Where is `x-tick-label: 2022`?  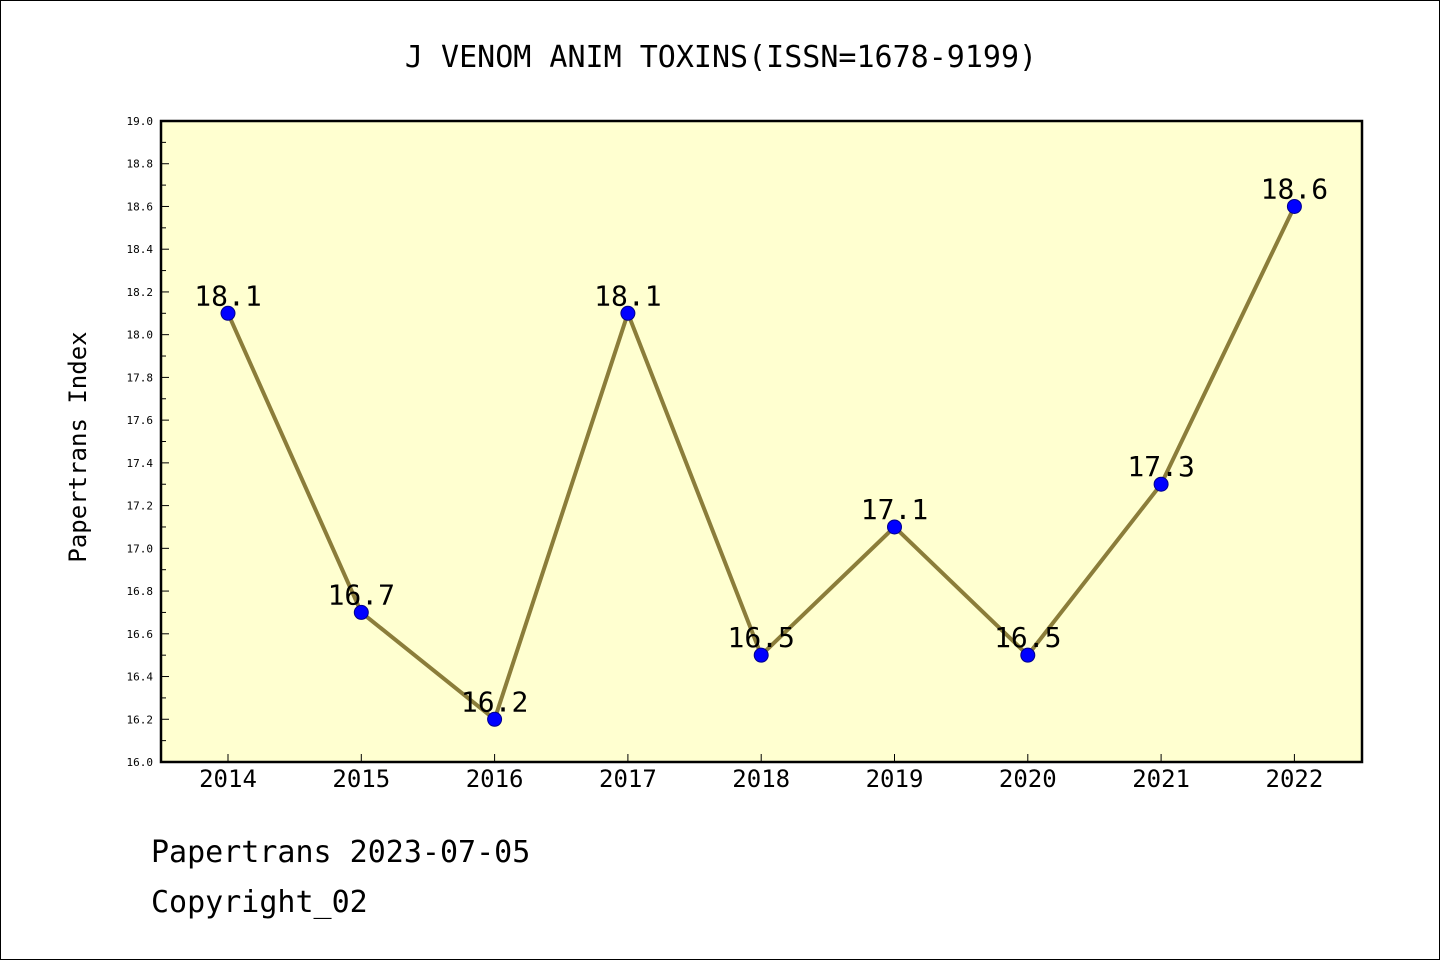
x-tick-label: 2022 is located at coordinates (1295, 779).